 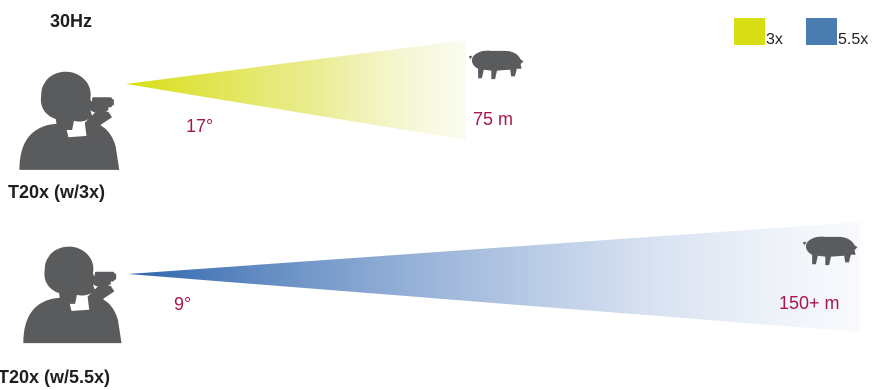 I want to click on legend-label-5-5x: 5.5x, so click(x=853, y=39).